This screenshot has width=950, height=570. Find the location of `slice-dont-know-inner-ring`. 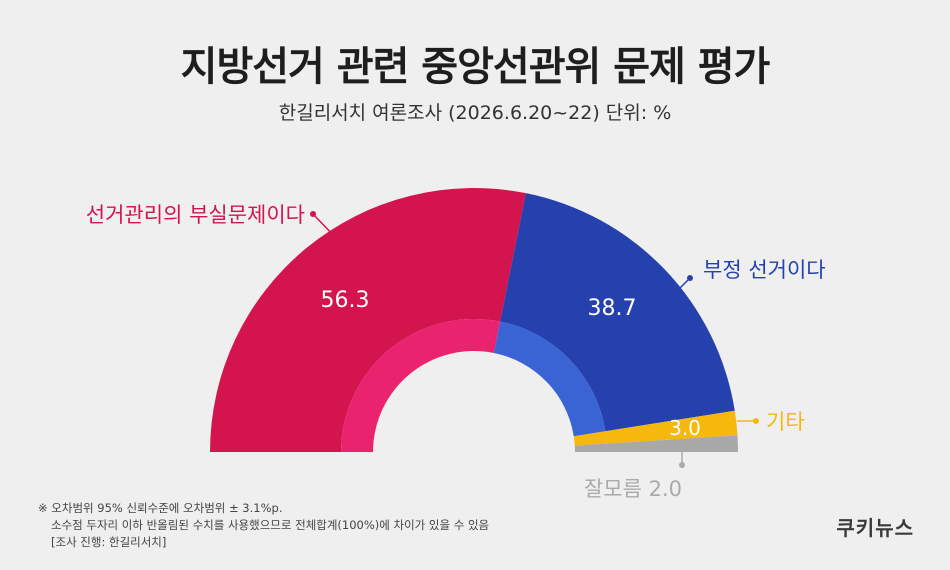

slice-dont-know-inner-ring is located at coordinates (590, 447).